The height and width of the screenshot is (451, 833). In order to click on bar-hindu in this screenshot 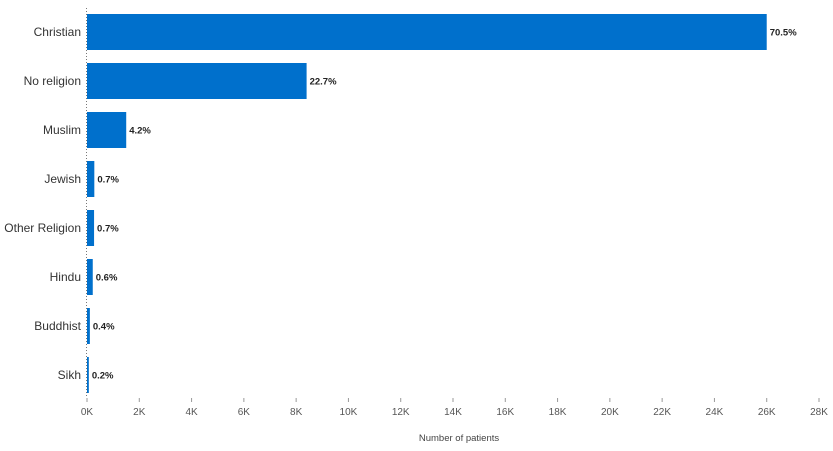, I will do `click(90, 277)`.